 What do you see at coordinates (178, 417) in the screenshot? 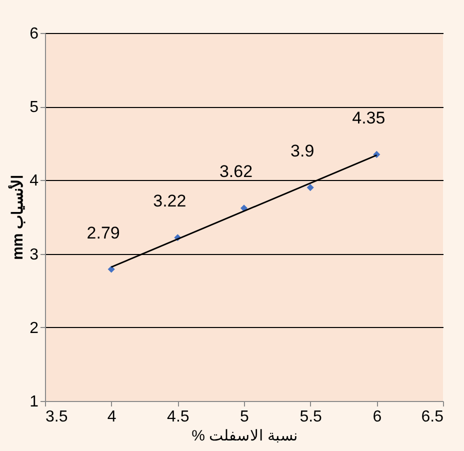
I see `x-tick-label: 4.5` at bounding box center [178, 417].